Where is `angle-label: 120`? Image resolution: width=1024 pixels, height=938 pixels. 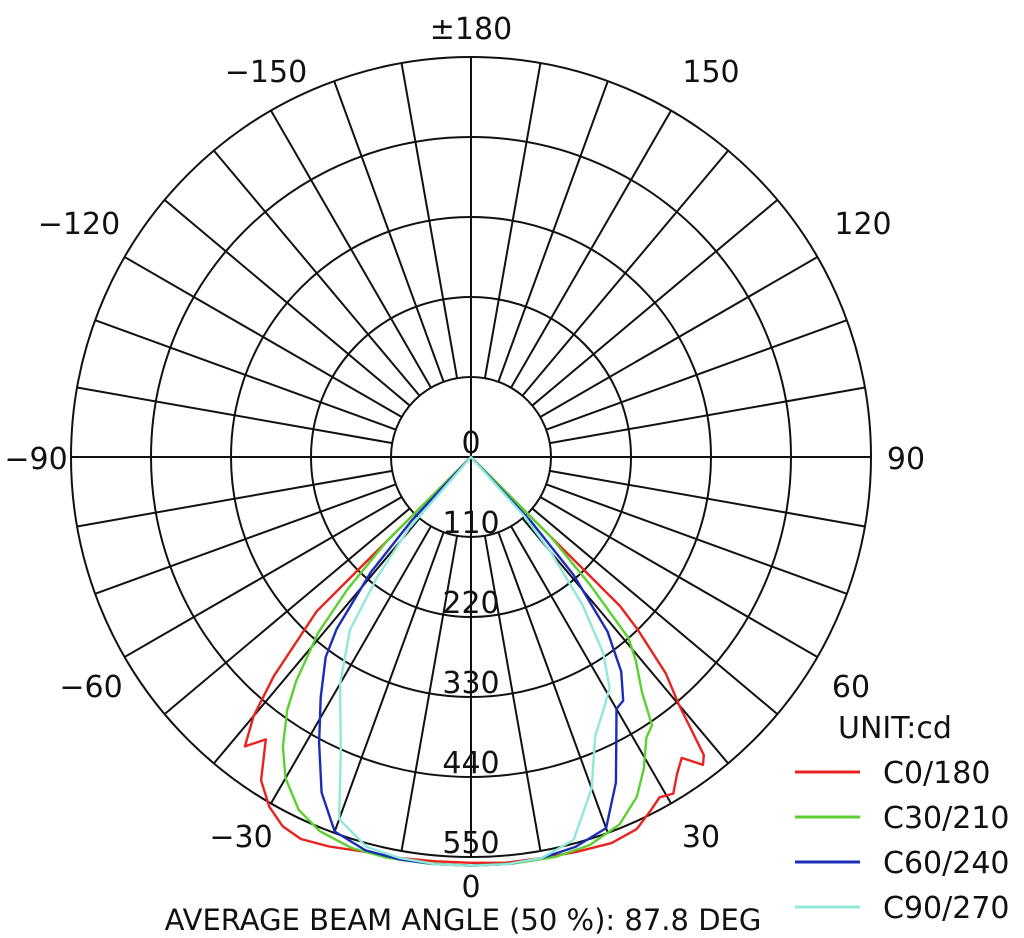 angle-label: 120 is located at coordinates (862, 224).